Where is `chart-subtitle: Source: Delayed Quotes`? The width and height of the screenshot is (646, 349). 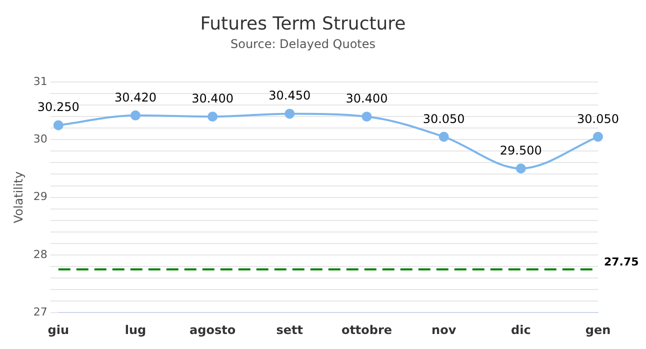 chart-subtitle: Source: Delayed Quotes is located at coordinates (303, 43).